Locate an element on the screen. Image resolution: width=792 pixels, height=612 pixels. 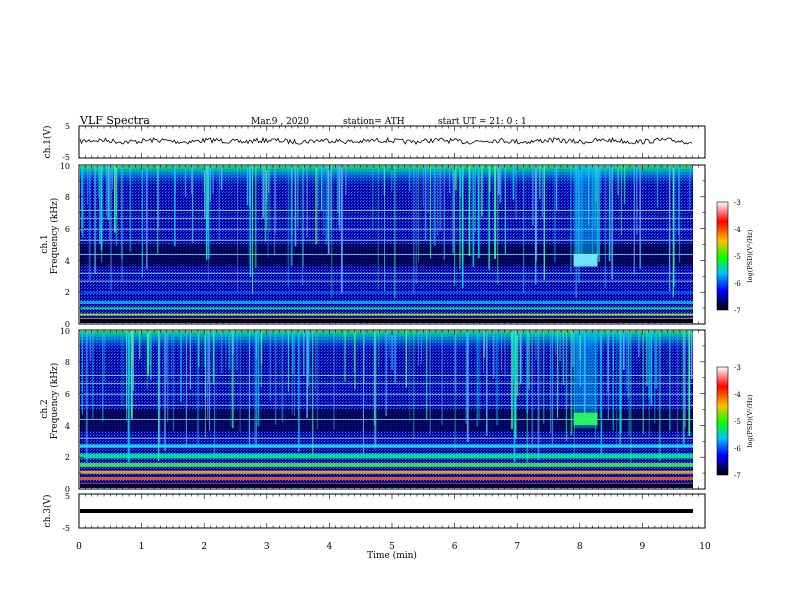
ch1-ytick-4: 4 is located at coordinates (67, 261).